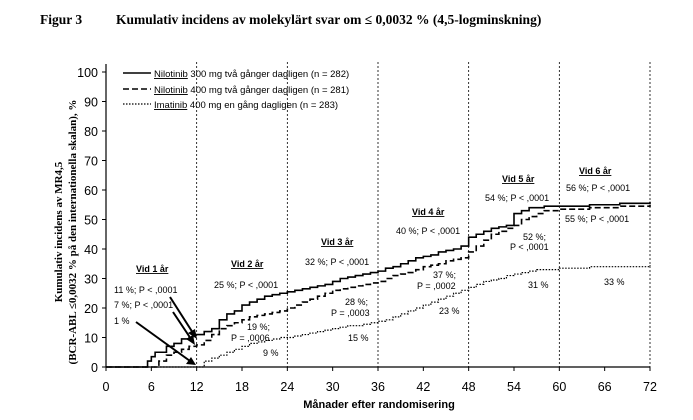 The width and height of the screenshot is (693, 420). What do you see at coordinates (449, 311) in the screenshot?
I see `ann-year4-line4: 23 %` at bounding box center [449, 311].